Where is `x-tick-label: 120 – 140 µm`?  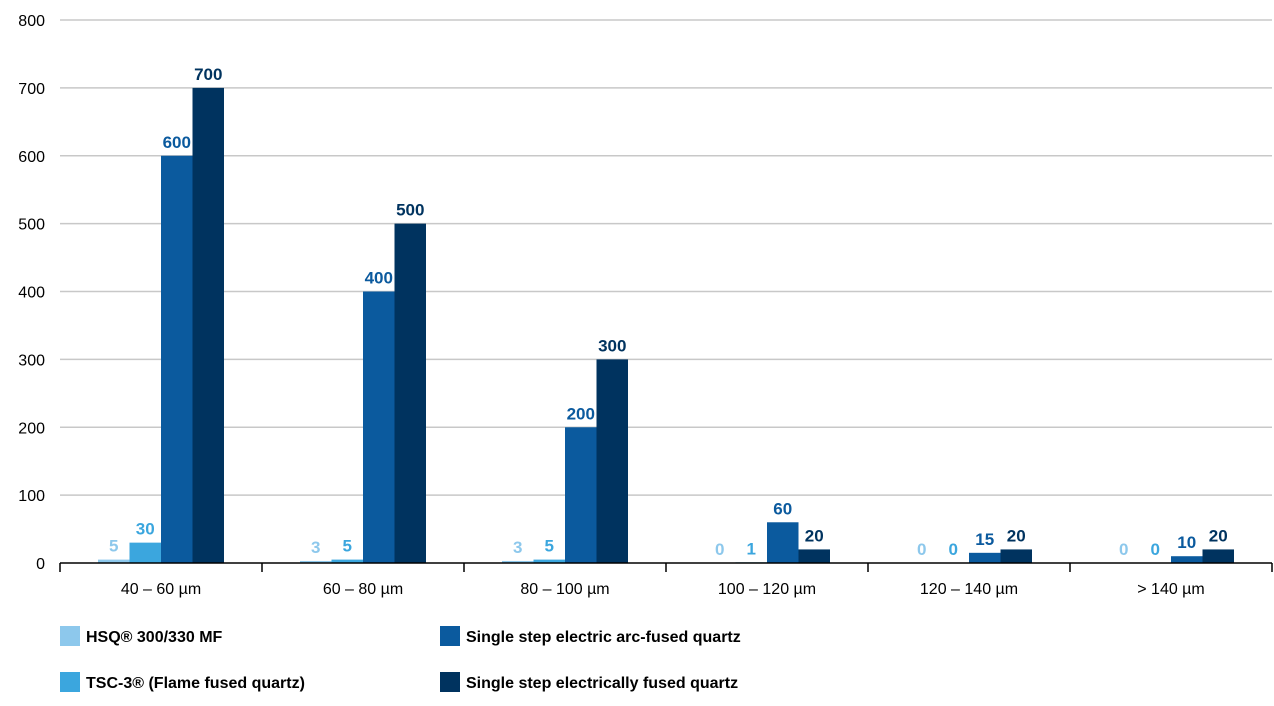
x-tick-label: 120 – 140 µm is located at coordinates (969, 589).